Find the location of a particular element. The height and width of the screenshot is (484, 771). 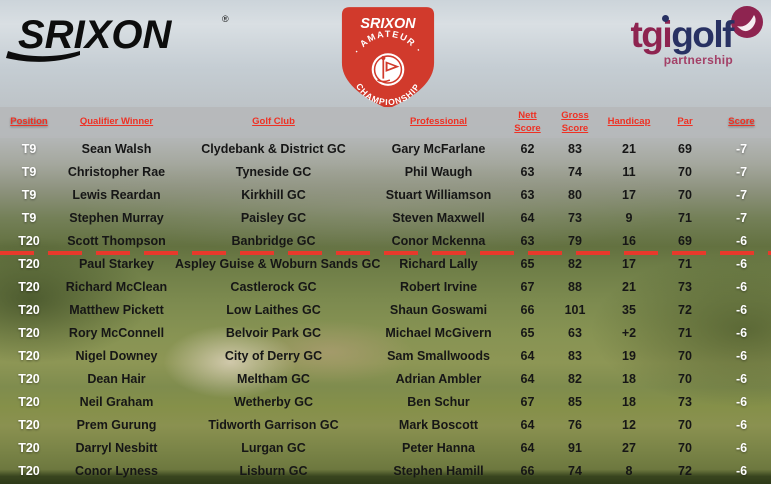

cell-nett: 64 is located at coordinates (527, 218).